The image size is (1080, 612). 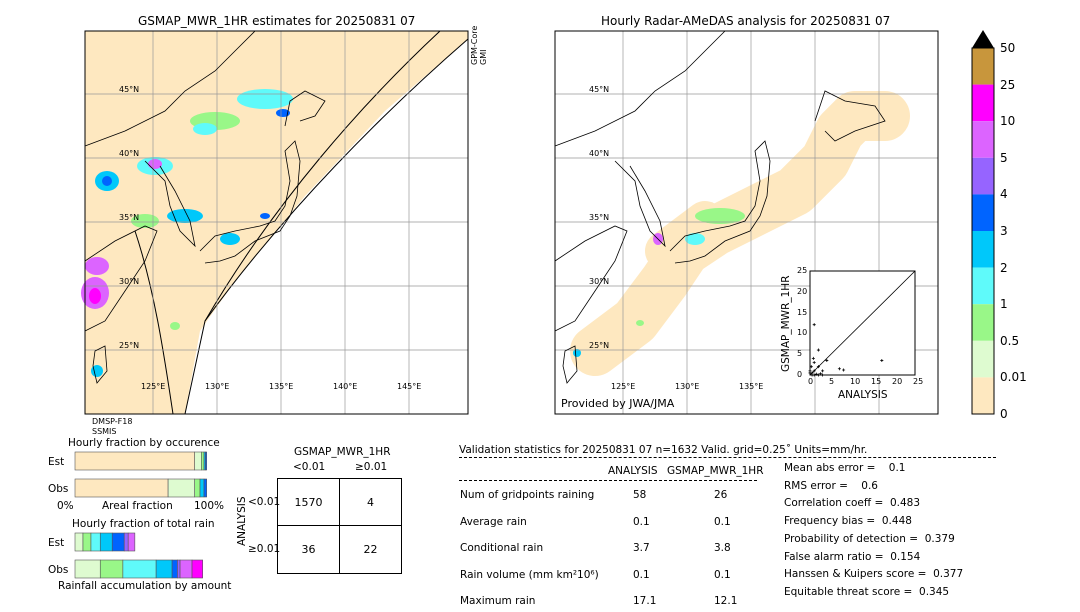 What do you see at coordinates (1004, 414) in the screenshot?
I see `colorbar-label: 0` at bounding box center [1004, 414].